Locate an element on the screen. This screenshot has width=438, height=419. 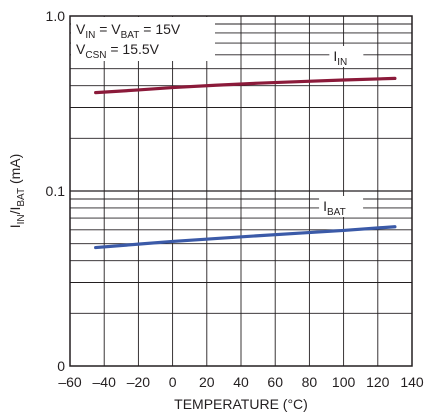
x-tick-label: 60 is located at coordinates (275, 382).